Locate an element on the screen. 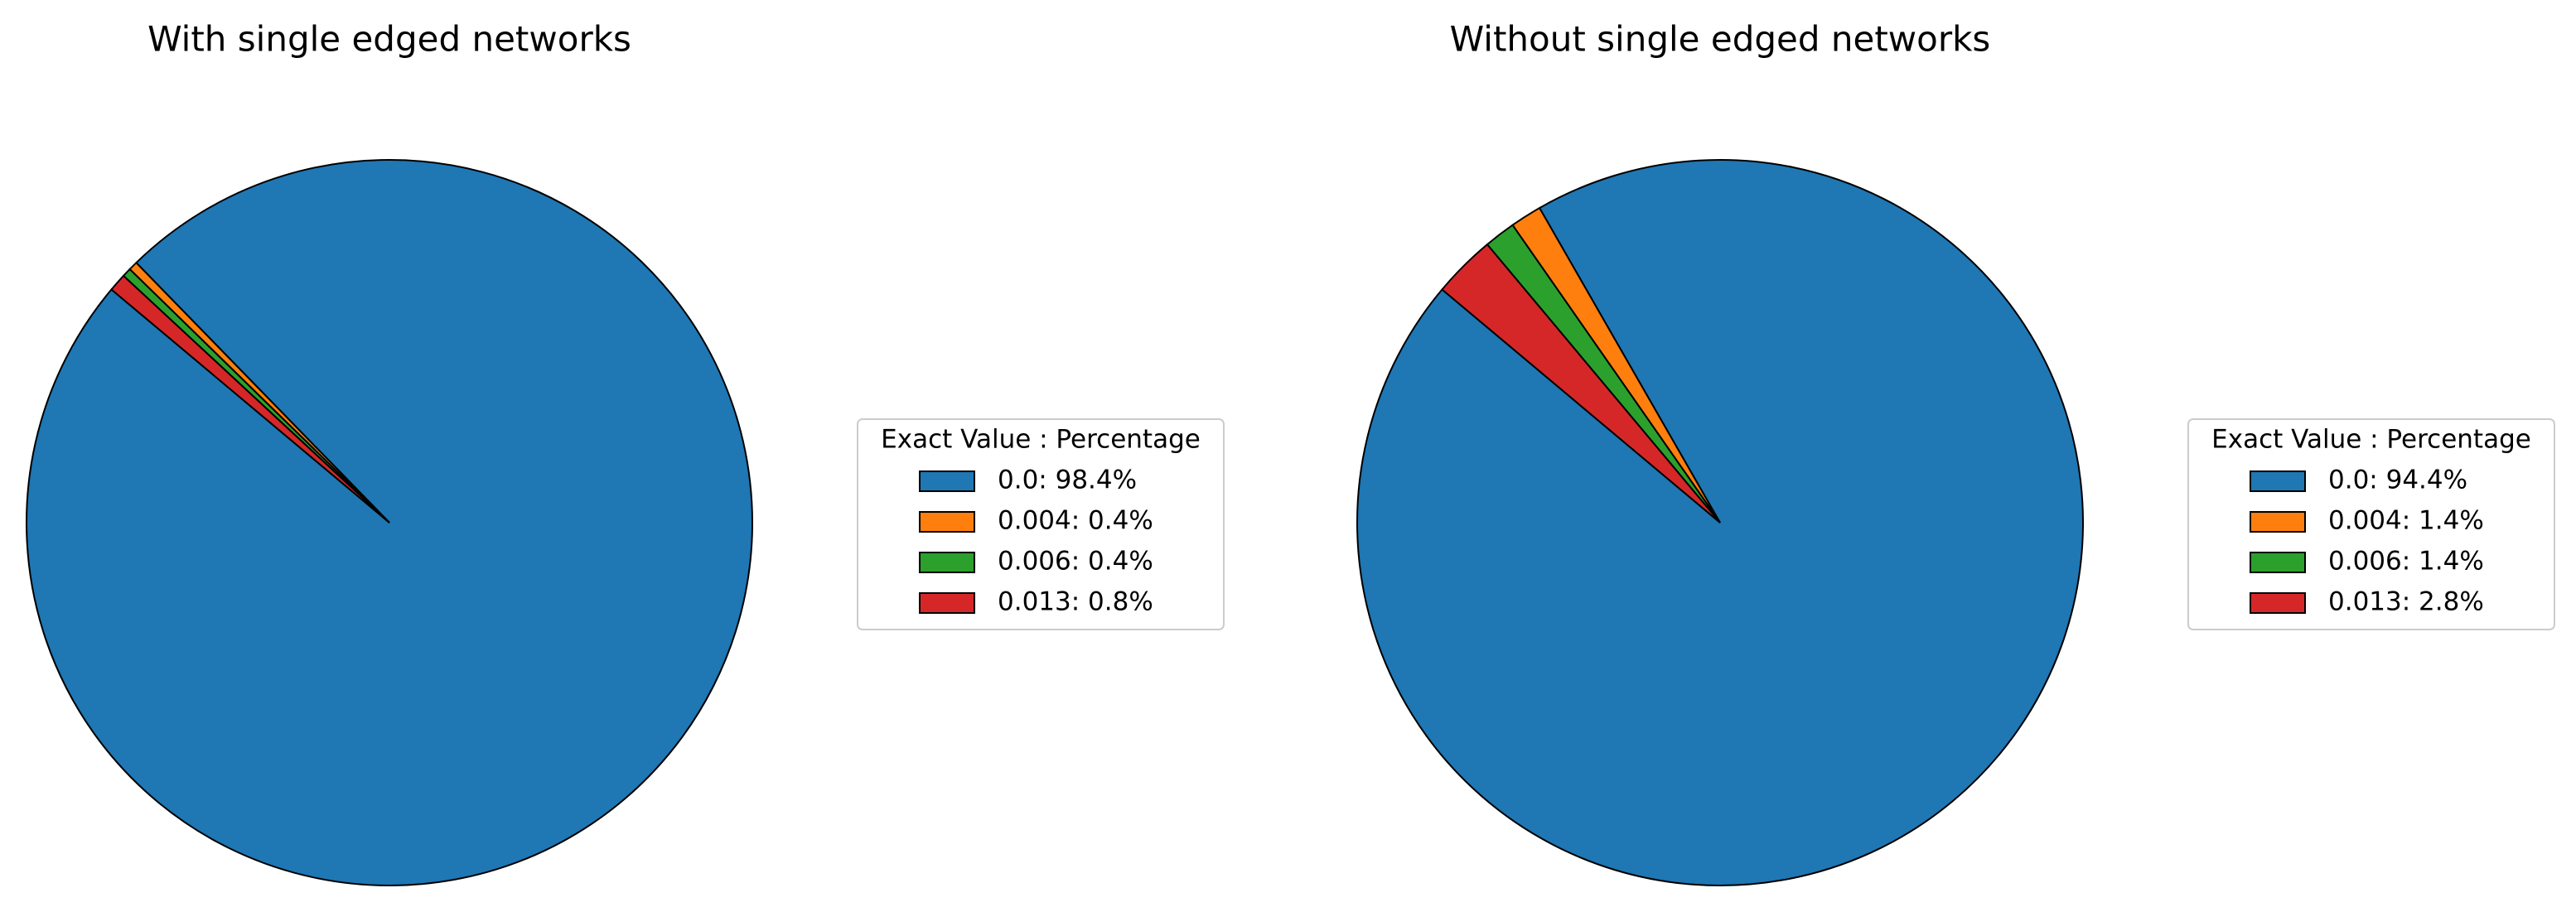  legend-label: 0.013: 0.8% is located at coordinates (1075, 602).